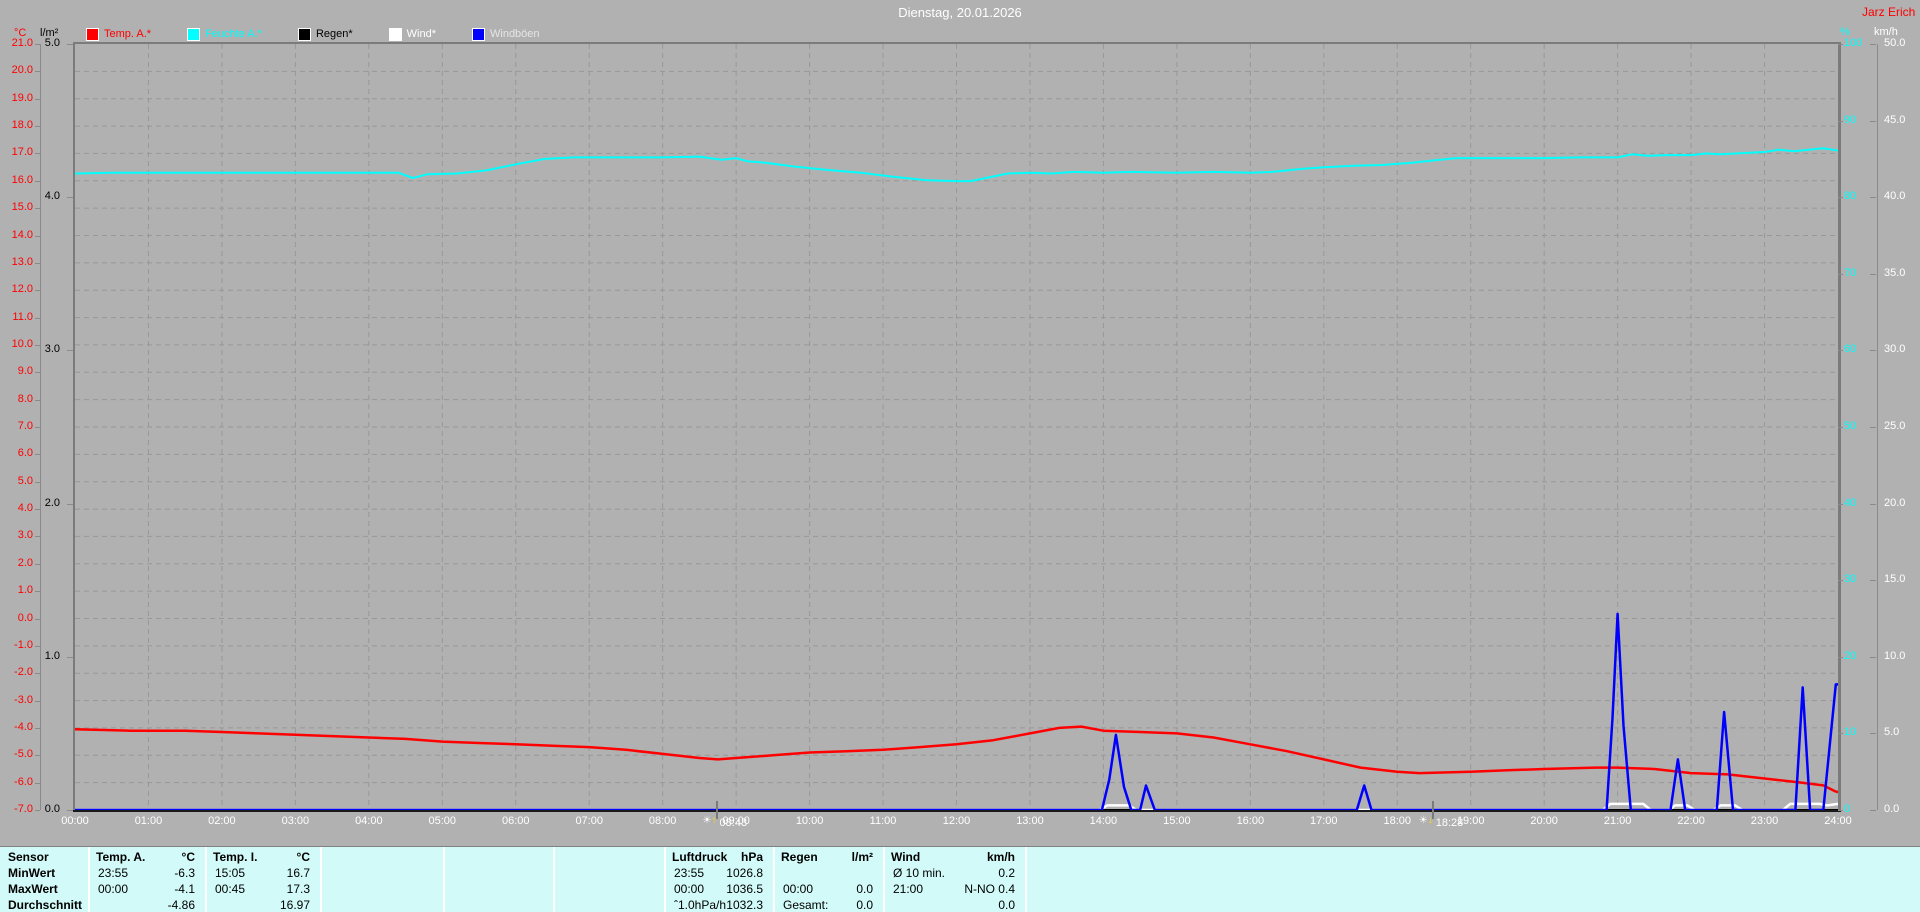 The height and width of the screenshot is (912, 1920). What do you see at coordinates (325, 34) in the screenshot?
I see `legend-item-regen: Regen*` at bounding box center [325, 34].